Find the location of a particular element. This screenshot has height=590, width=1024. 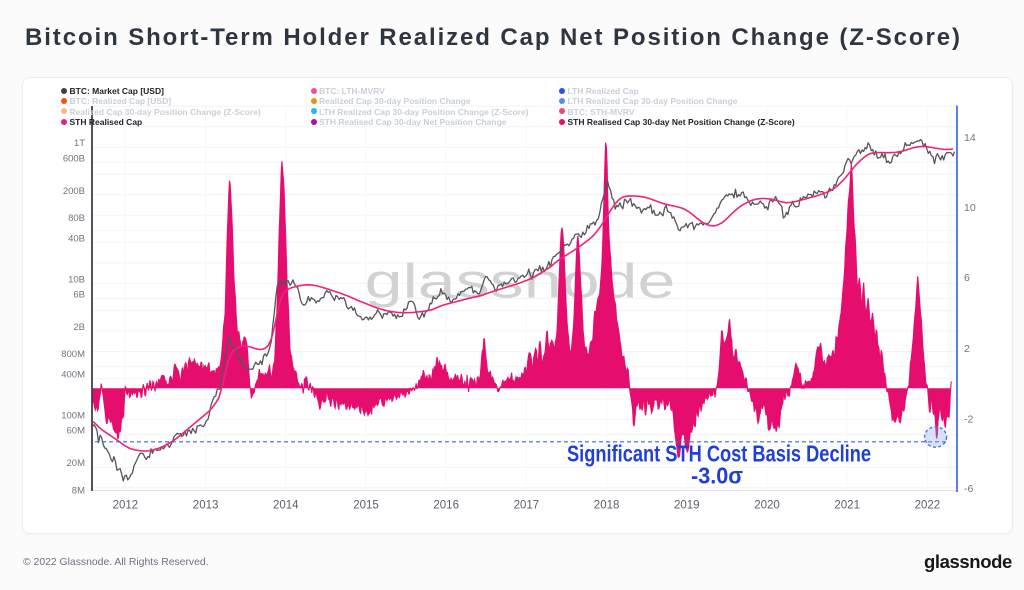

svg-text: 2016 is located at coordinates (446, 506).